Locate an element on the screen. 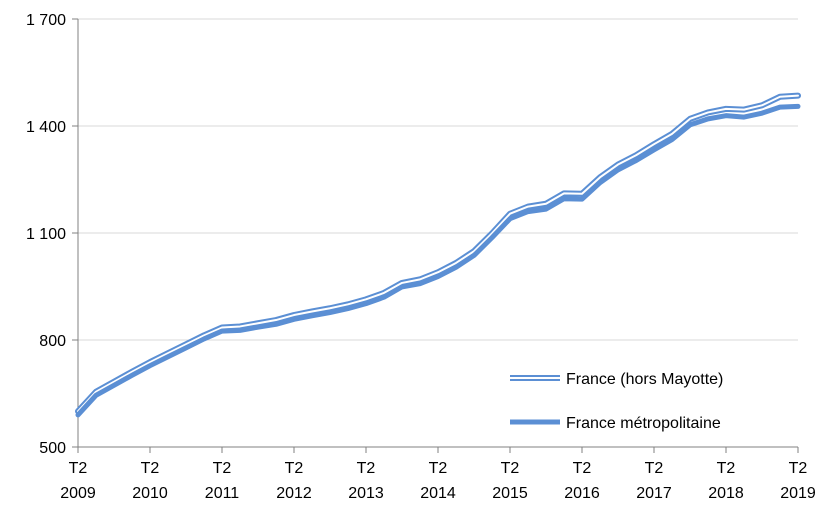 This screenshot has height=506, width=822. x-tick-label-year: 2010 is located at coordinates (150, 493).